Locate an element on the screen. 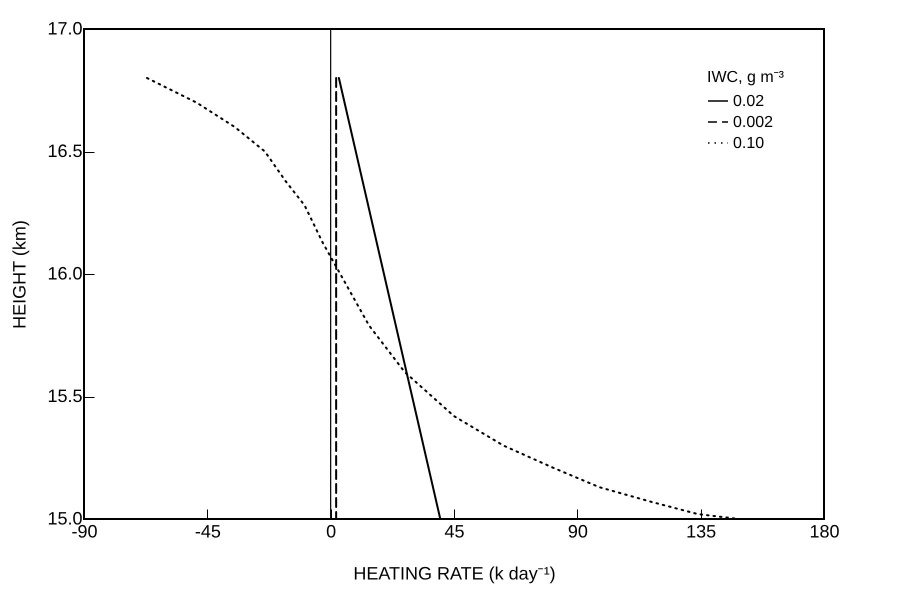 The height and width of the screenshot is (610, 900). x-tick-label: 135 is located at coordinates (701, 532).